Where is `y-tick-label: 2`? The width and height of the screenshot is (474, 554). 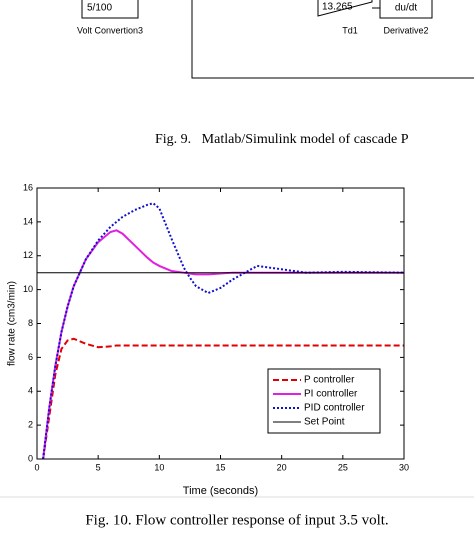 y-tick-label: 2 is located at coordinates (30, 425).